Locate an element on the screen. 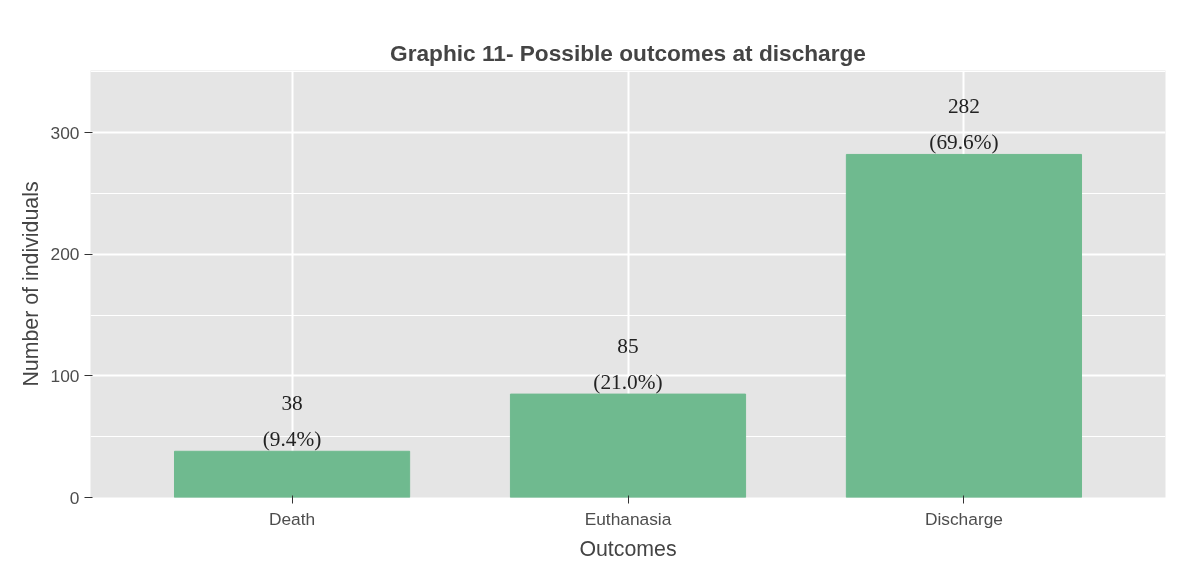  y-tick-label: 100 is located at coordinates (65, 375).